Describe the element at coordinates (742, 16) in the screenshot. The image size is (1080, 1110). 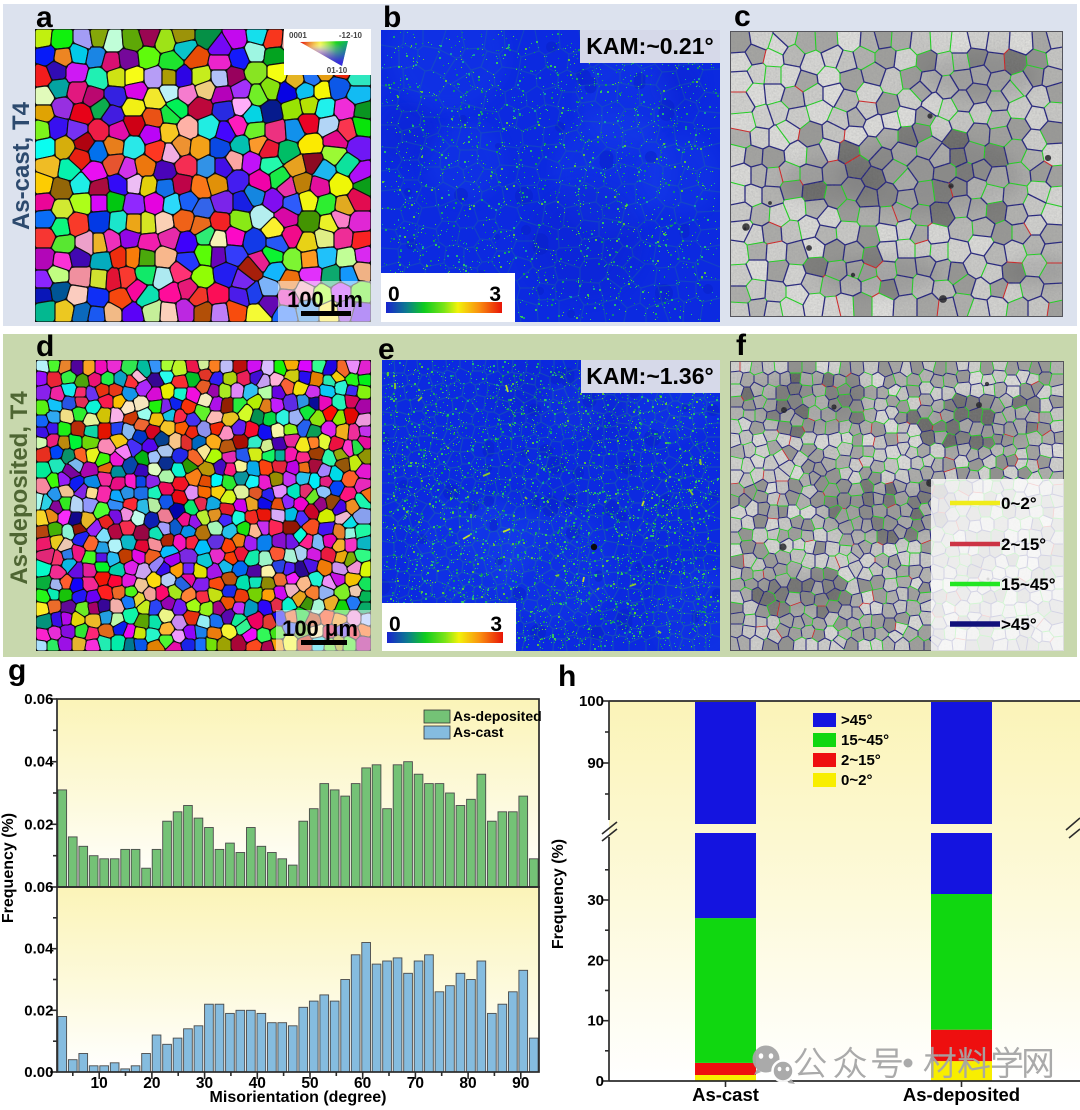
I see `svg-text: c` at that location.